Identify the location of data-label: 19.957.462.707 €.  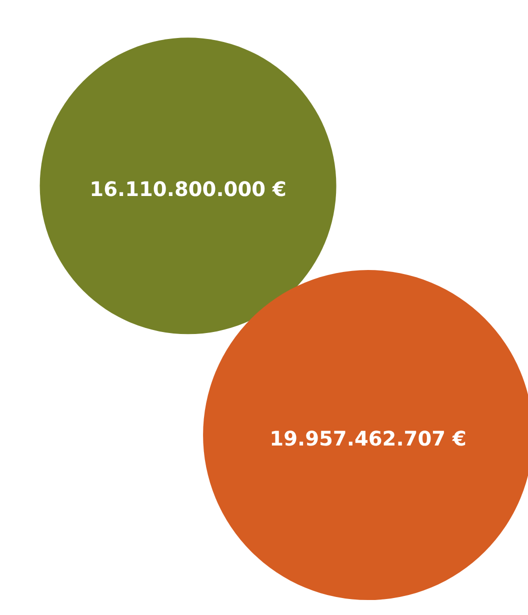
(368, 438).